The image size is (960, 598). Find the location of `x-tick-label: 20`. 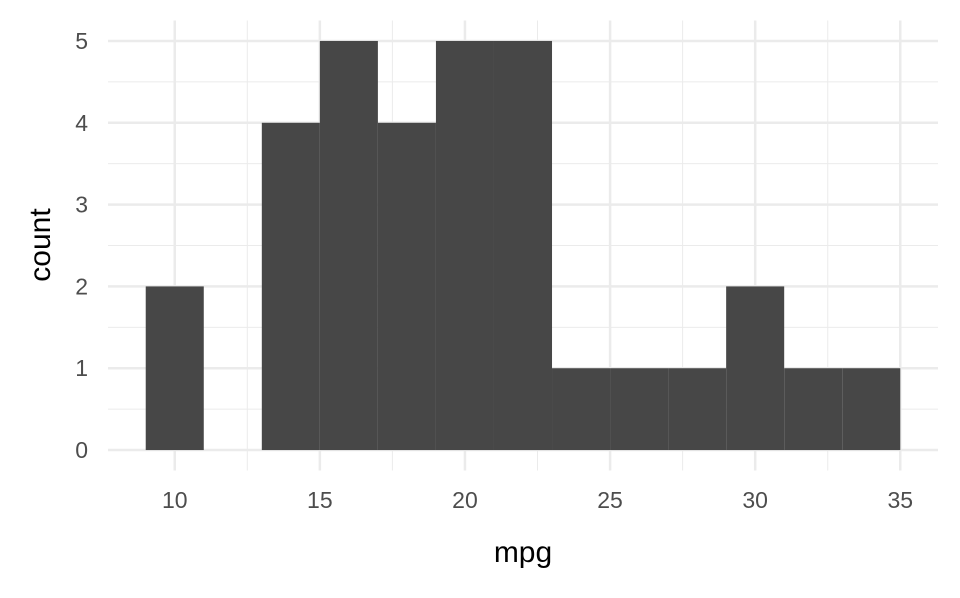

x-tick-label: 20 is located at coordinates (465, 500).